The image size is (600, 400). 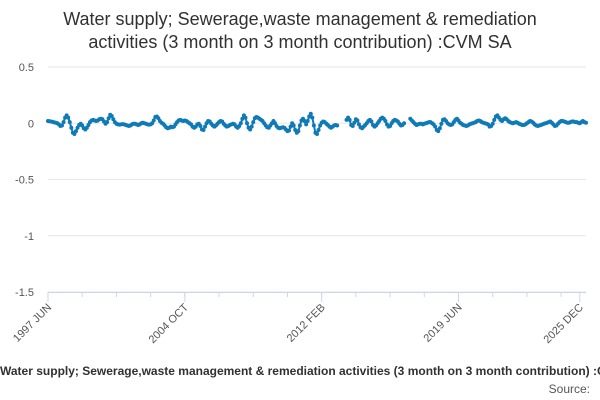 I want to click on y-tick-label: -1.5, so click(x=24, y=293).